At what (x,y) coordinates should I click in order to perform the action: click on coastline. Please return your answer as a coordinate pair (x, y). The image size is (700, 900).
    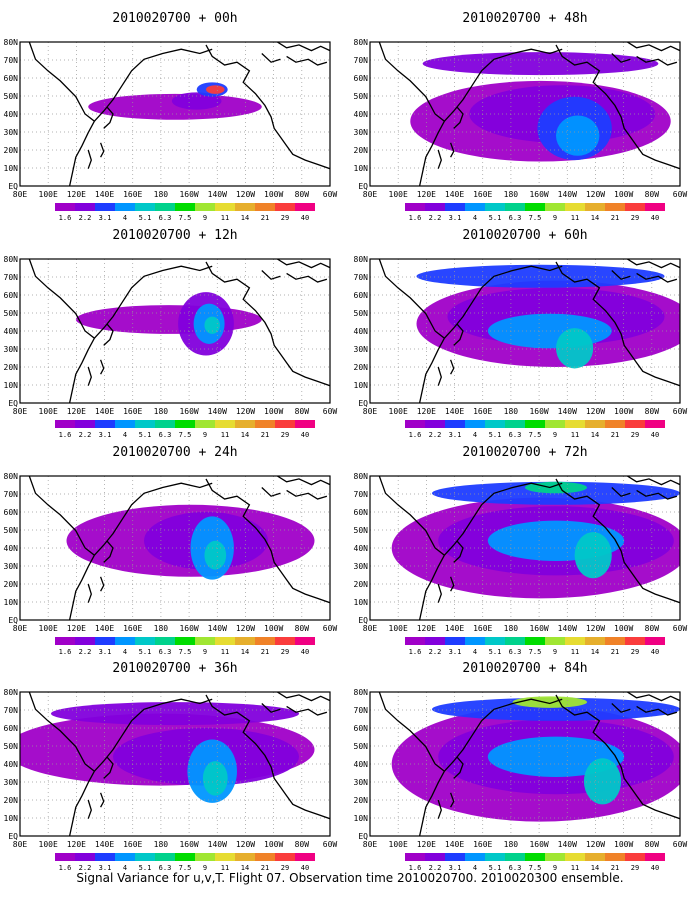
    Looking at the image, I should click on (529, 764).